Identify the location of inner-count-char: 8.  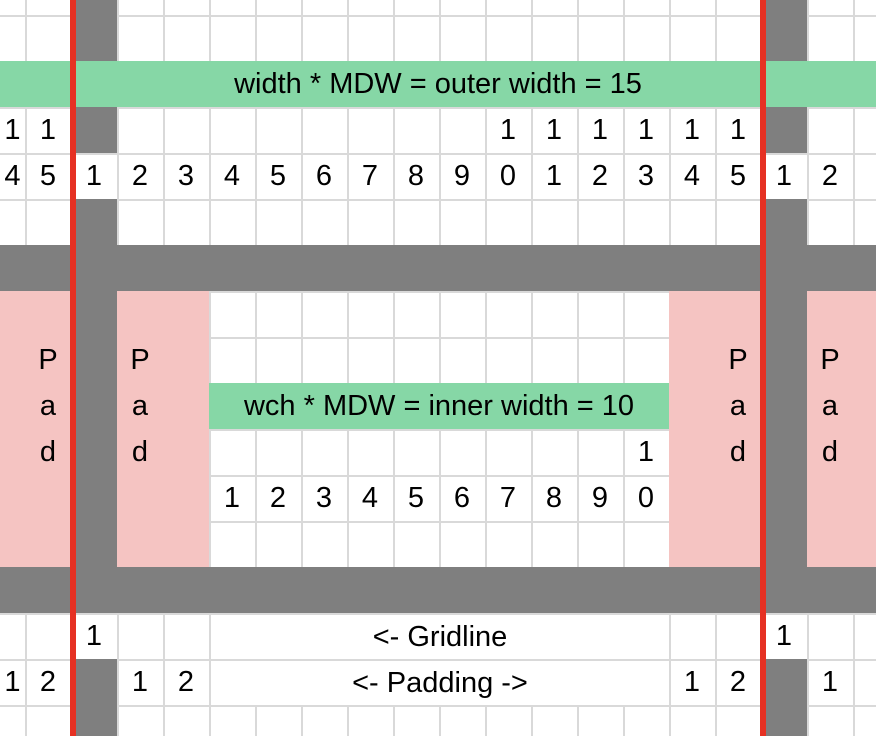
(554, 498).